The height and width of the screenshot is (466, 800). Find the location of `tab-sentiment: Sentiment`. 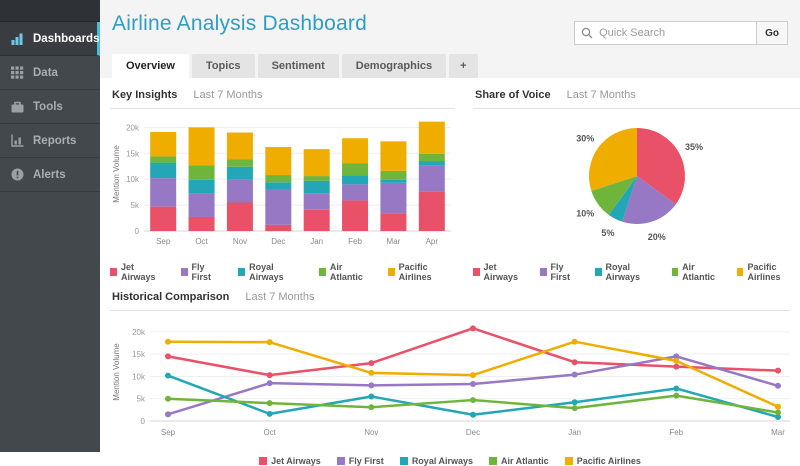

tab-sentiment: Sentiment is located at coordinates (298, 66).